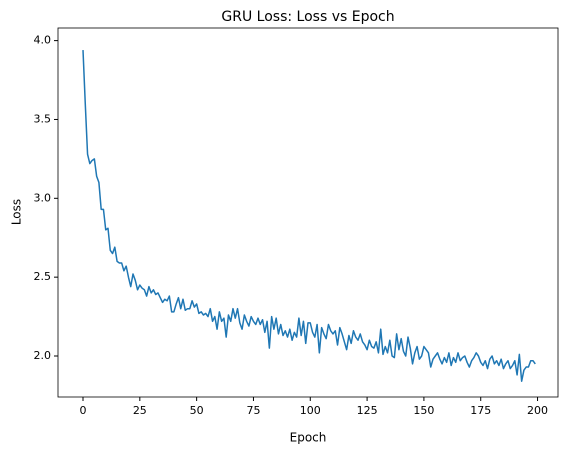  Describe the element at coordinates (43, 355) in the screenshot. I see `y-tick-label: 2.0` at that location.